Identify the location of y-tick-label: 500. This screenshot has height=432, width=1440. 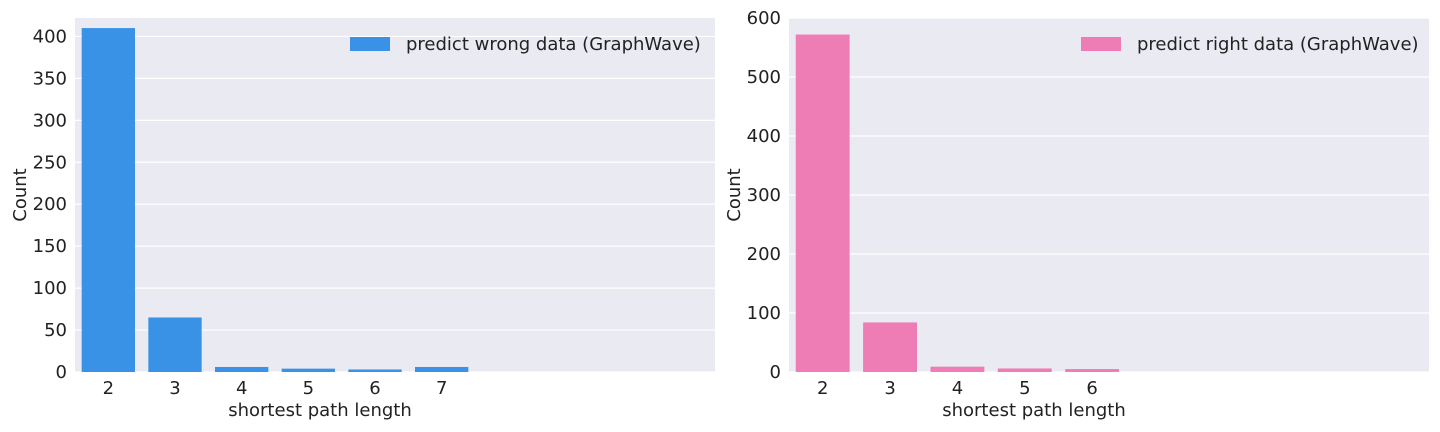
(764, 77).